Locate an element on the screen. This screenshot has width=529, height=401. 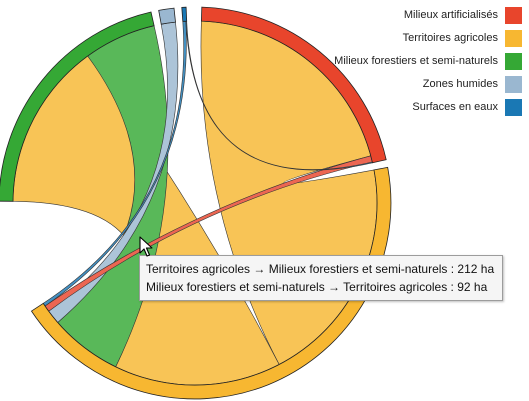
legend-label: Milieux artificialisés is located at coordinates (450, 15).